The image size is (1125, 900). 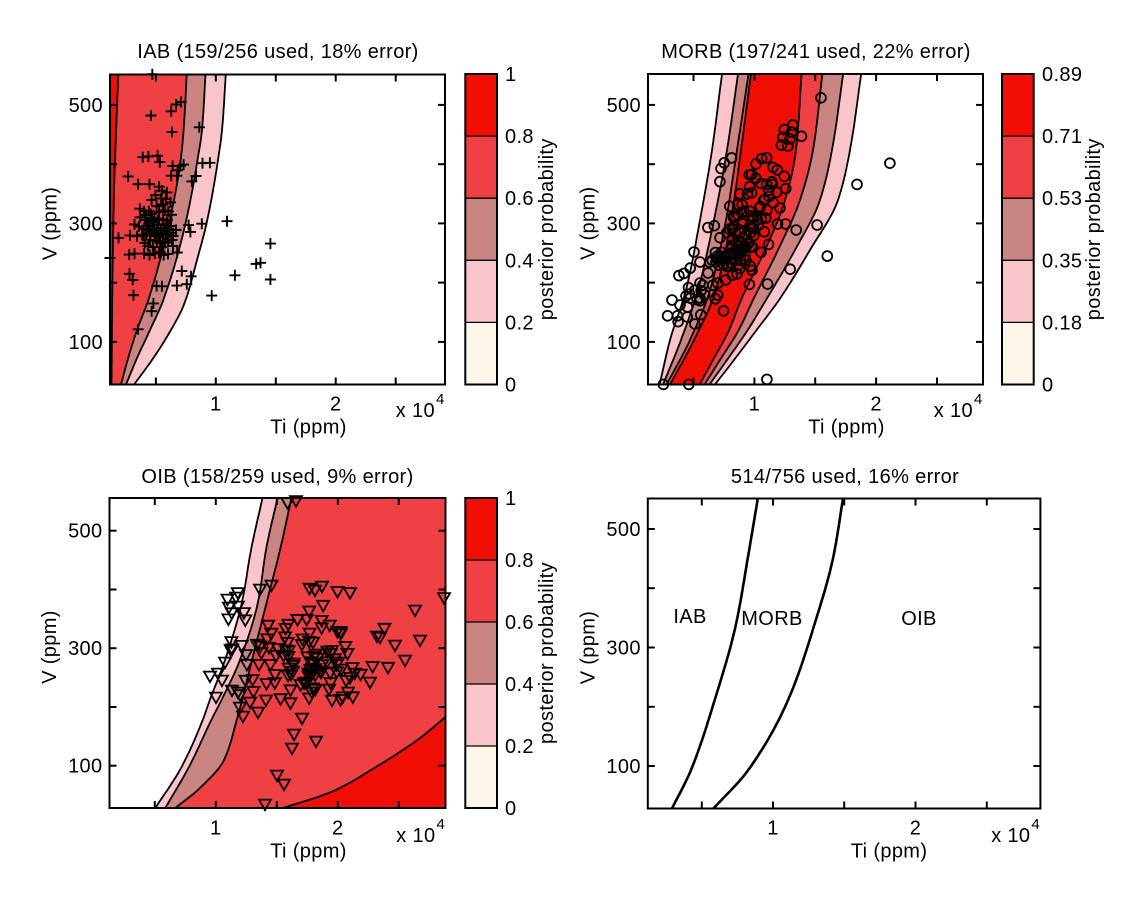 I want to click on svg-text: 0.18, so click(x=1062, y=323).